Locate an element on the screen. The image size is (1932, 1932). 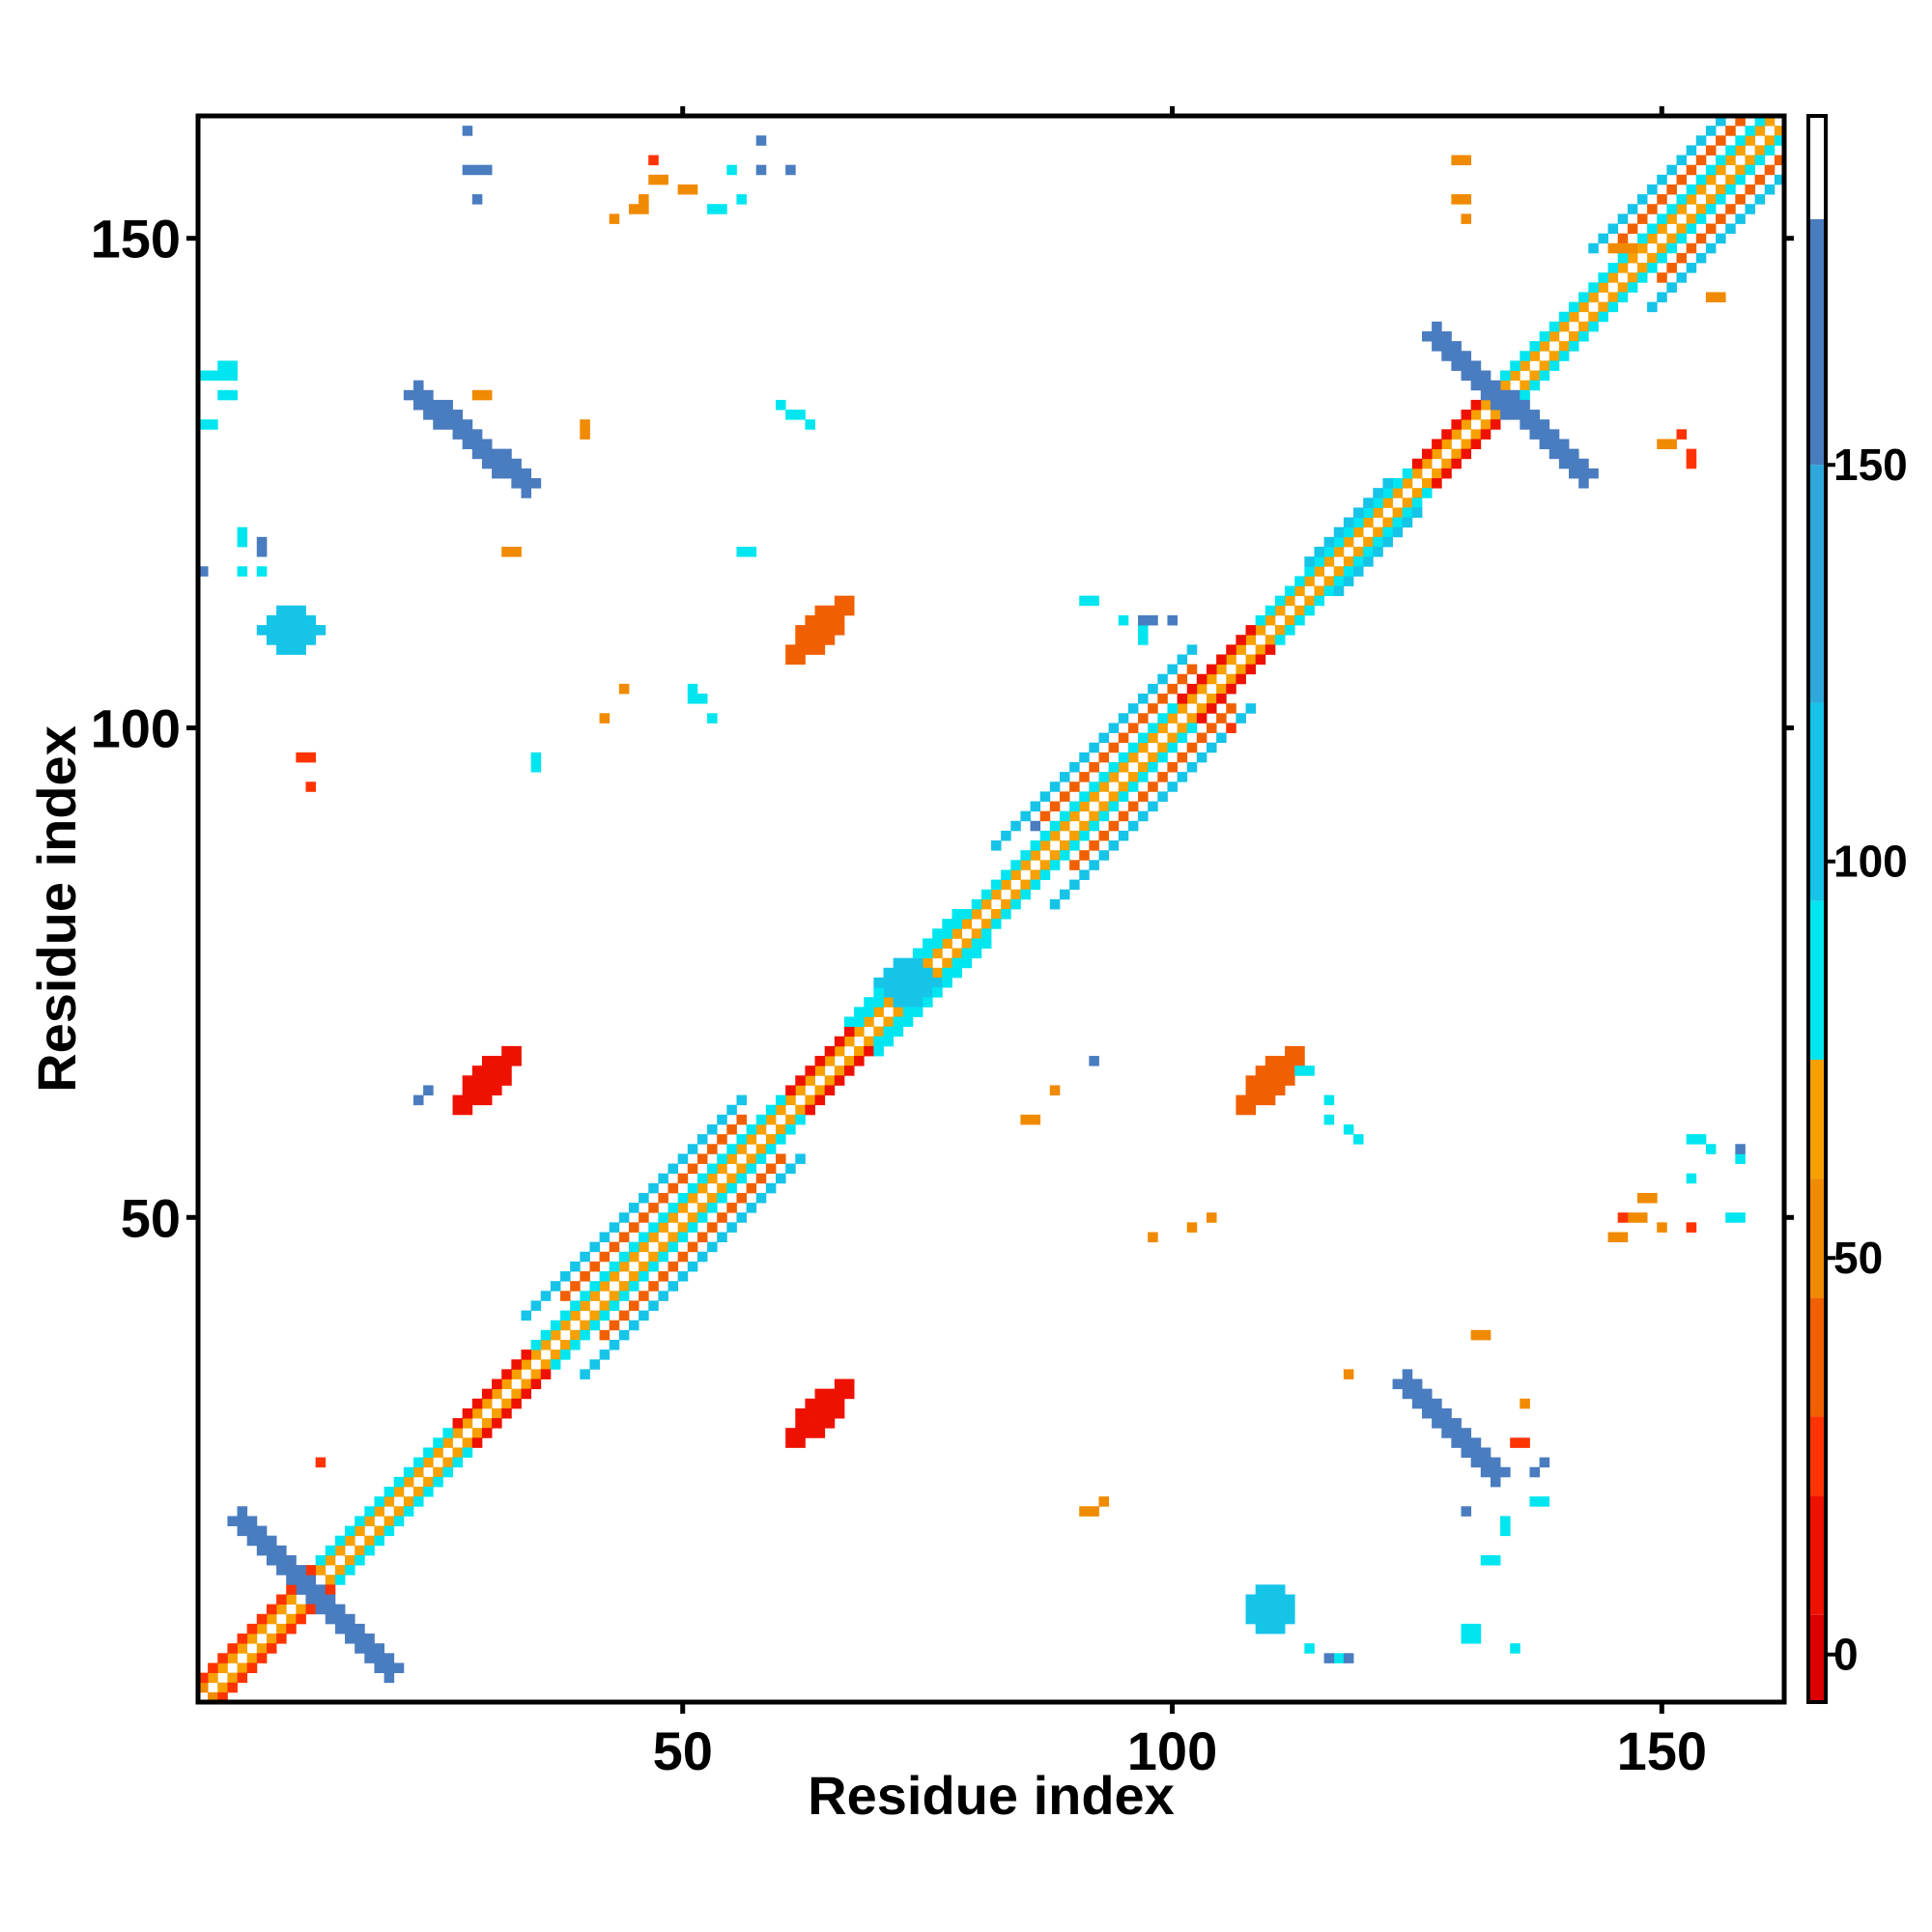
colorbar-band is located at coordinates (1817, 1238).